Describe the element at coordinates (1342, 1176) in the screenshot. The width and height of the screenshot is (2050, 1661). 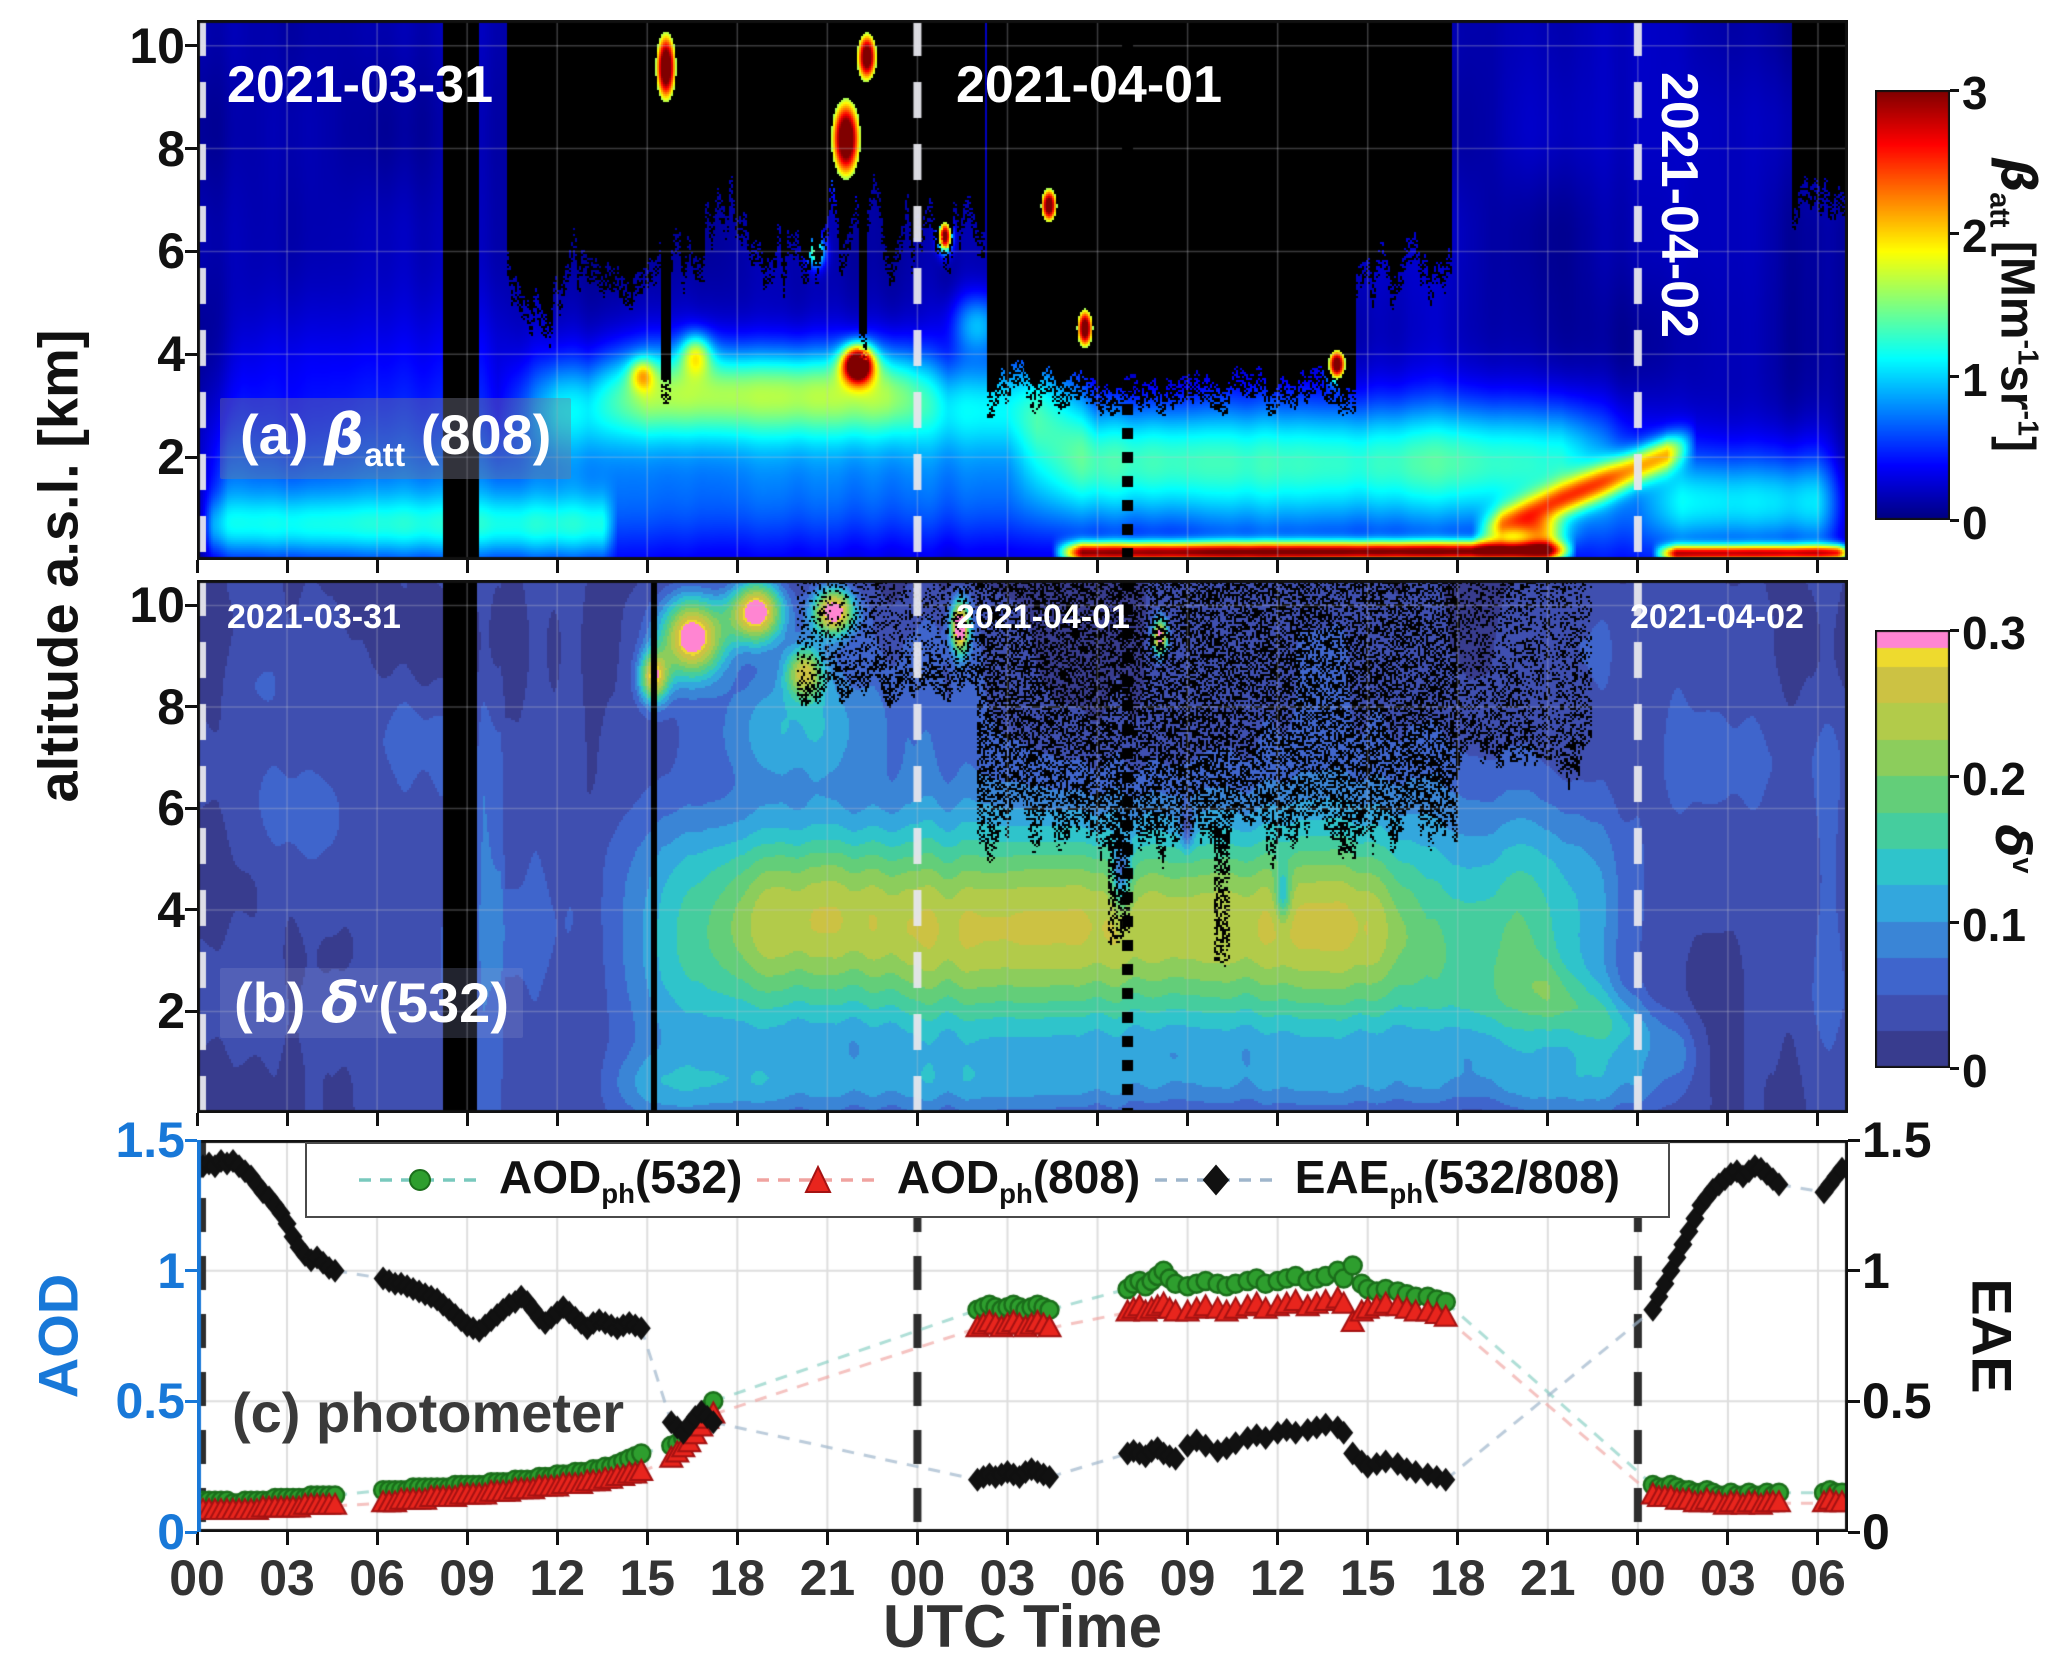
I see `legend-label-eae-pre: EAE` at that location.